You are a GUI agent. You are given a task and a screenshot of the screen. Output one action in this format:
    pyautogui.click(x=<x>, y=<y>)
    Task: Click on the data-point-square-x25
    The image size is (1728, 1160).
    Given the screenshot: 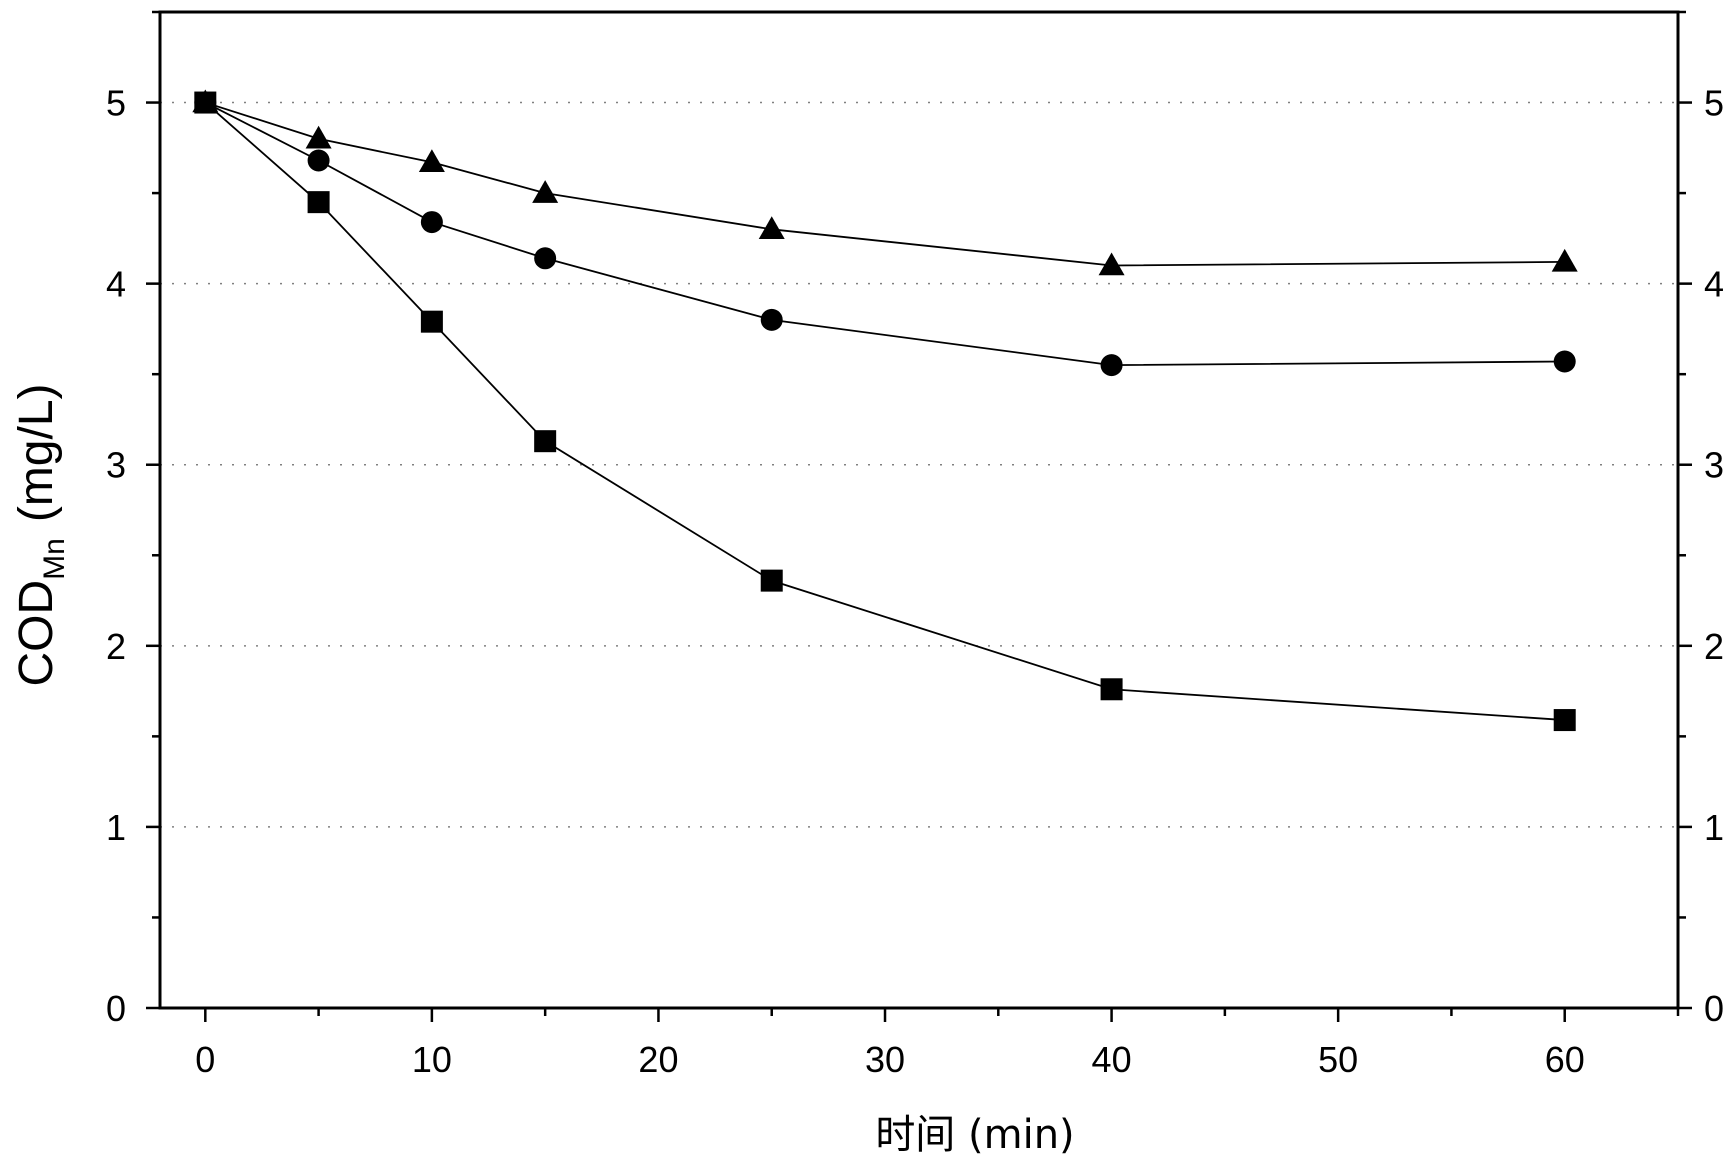 What is the action you would take?
    pyautogui.click(x=771, y=580)
    